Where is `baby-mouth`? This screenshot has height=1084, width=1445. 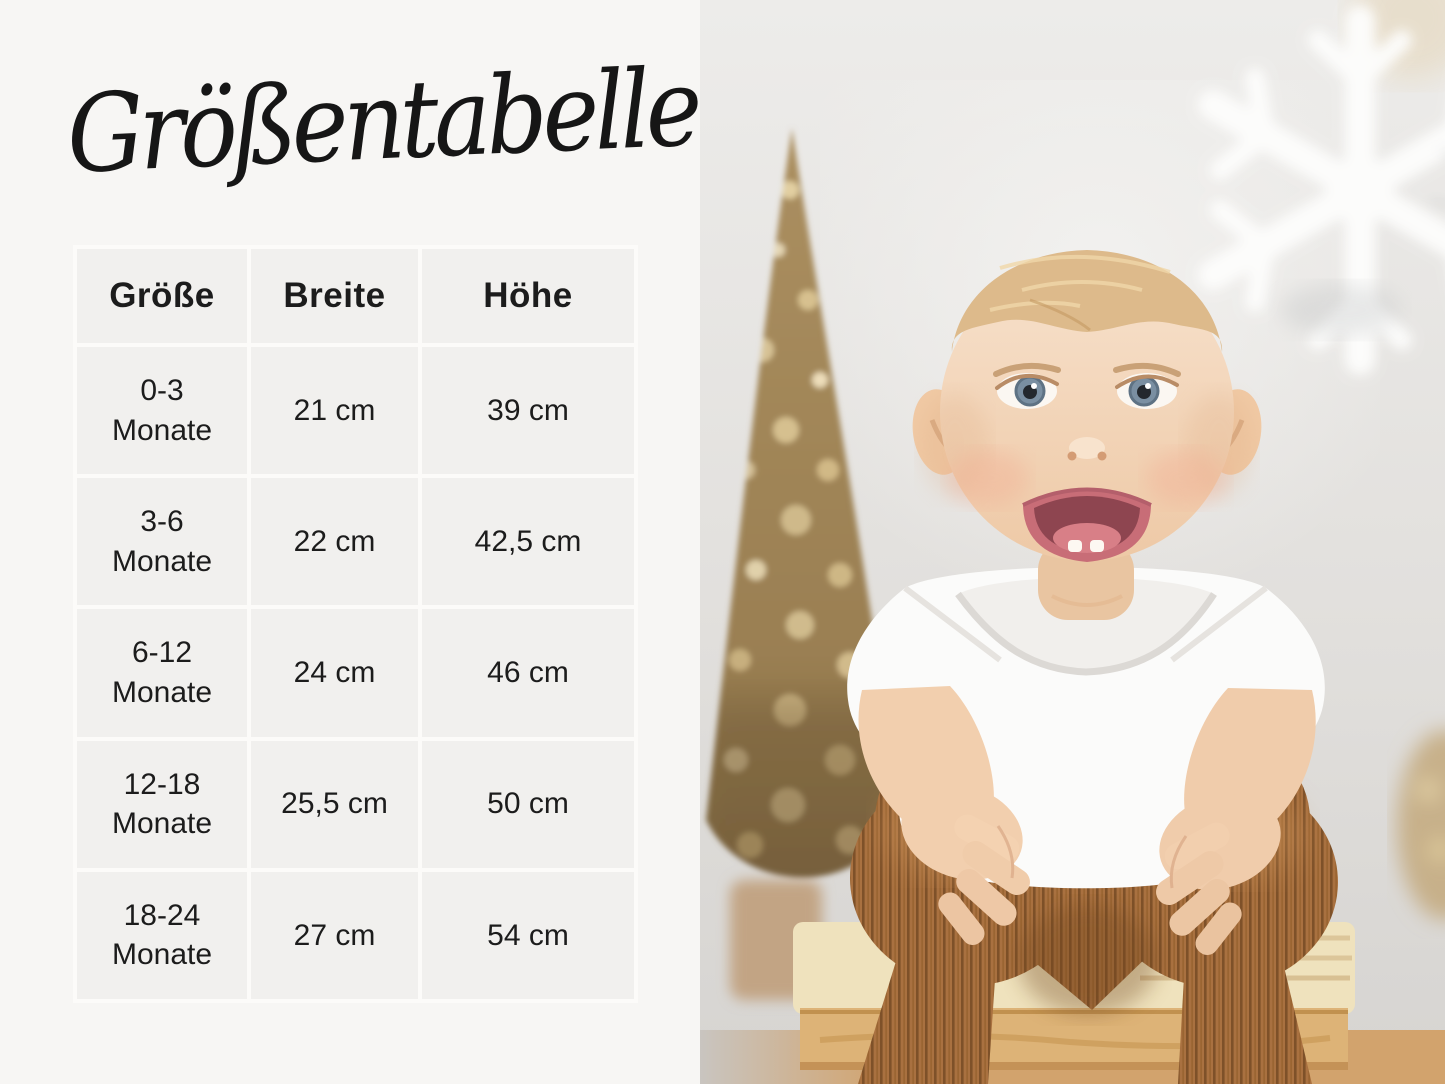 baby-mouth is located at coordinates (1087, 524).